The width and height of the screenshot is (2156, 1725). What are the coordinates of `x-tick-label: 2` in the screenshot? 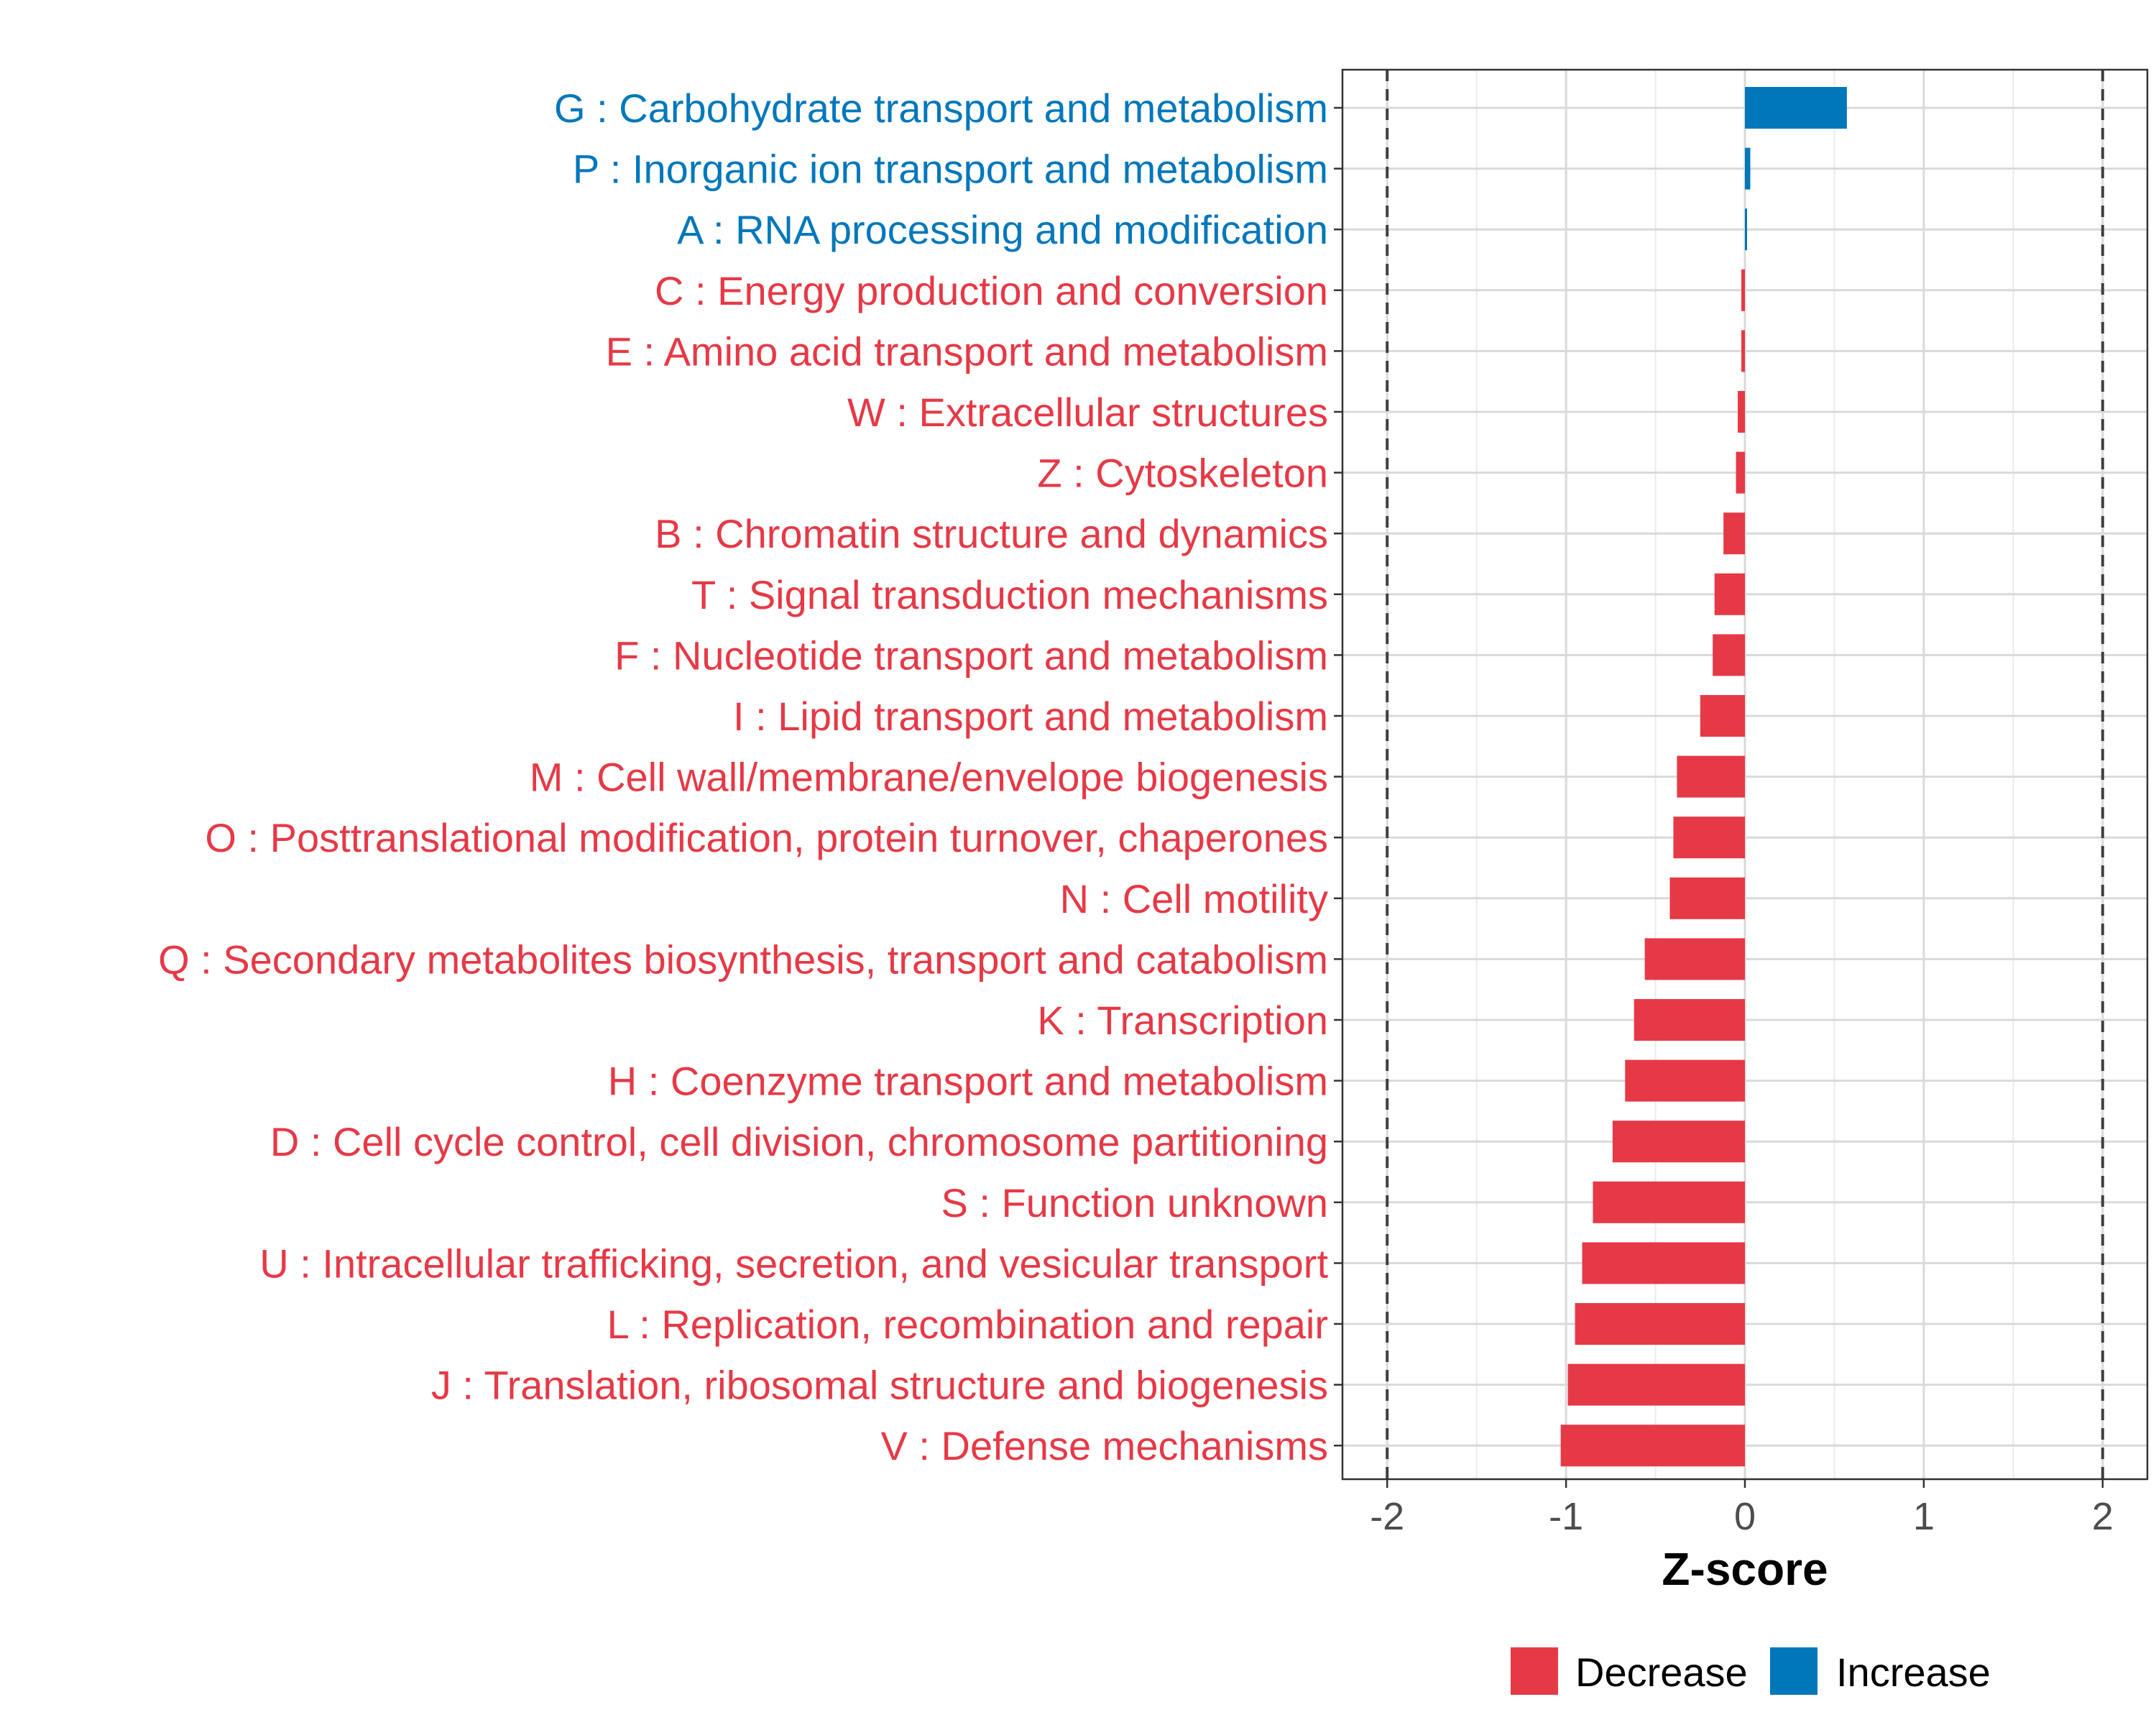 It's located at (2103, 1516).